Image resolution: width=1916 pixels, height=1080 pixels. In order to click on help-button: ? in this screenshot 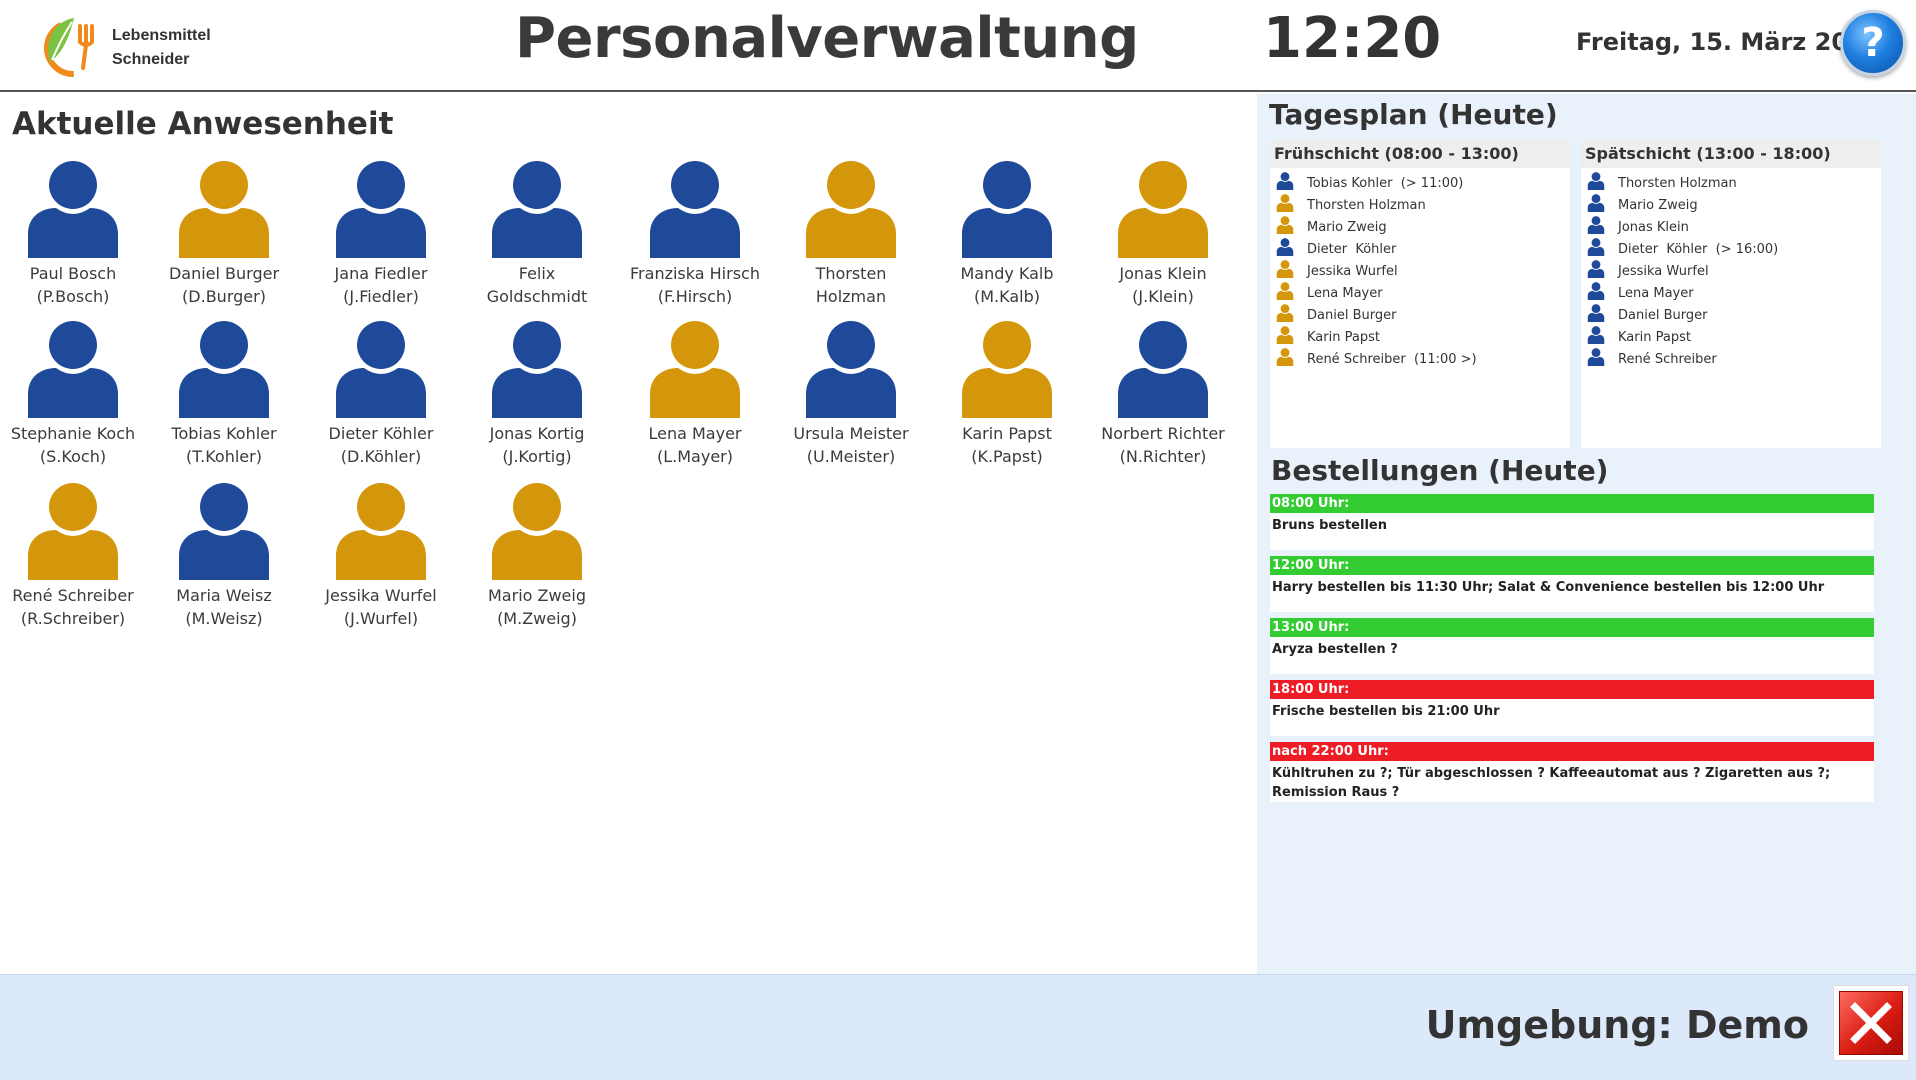, I will do `click(1873, 43)`.